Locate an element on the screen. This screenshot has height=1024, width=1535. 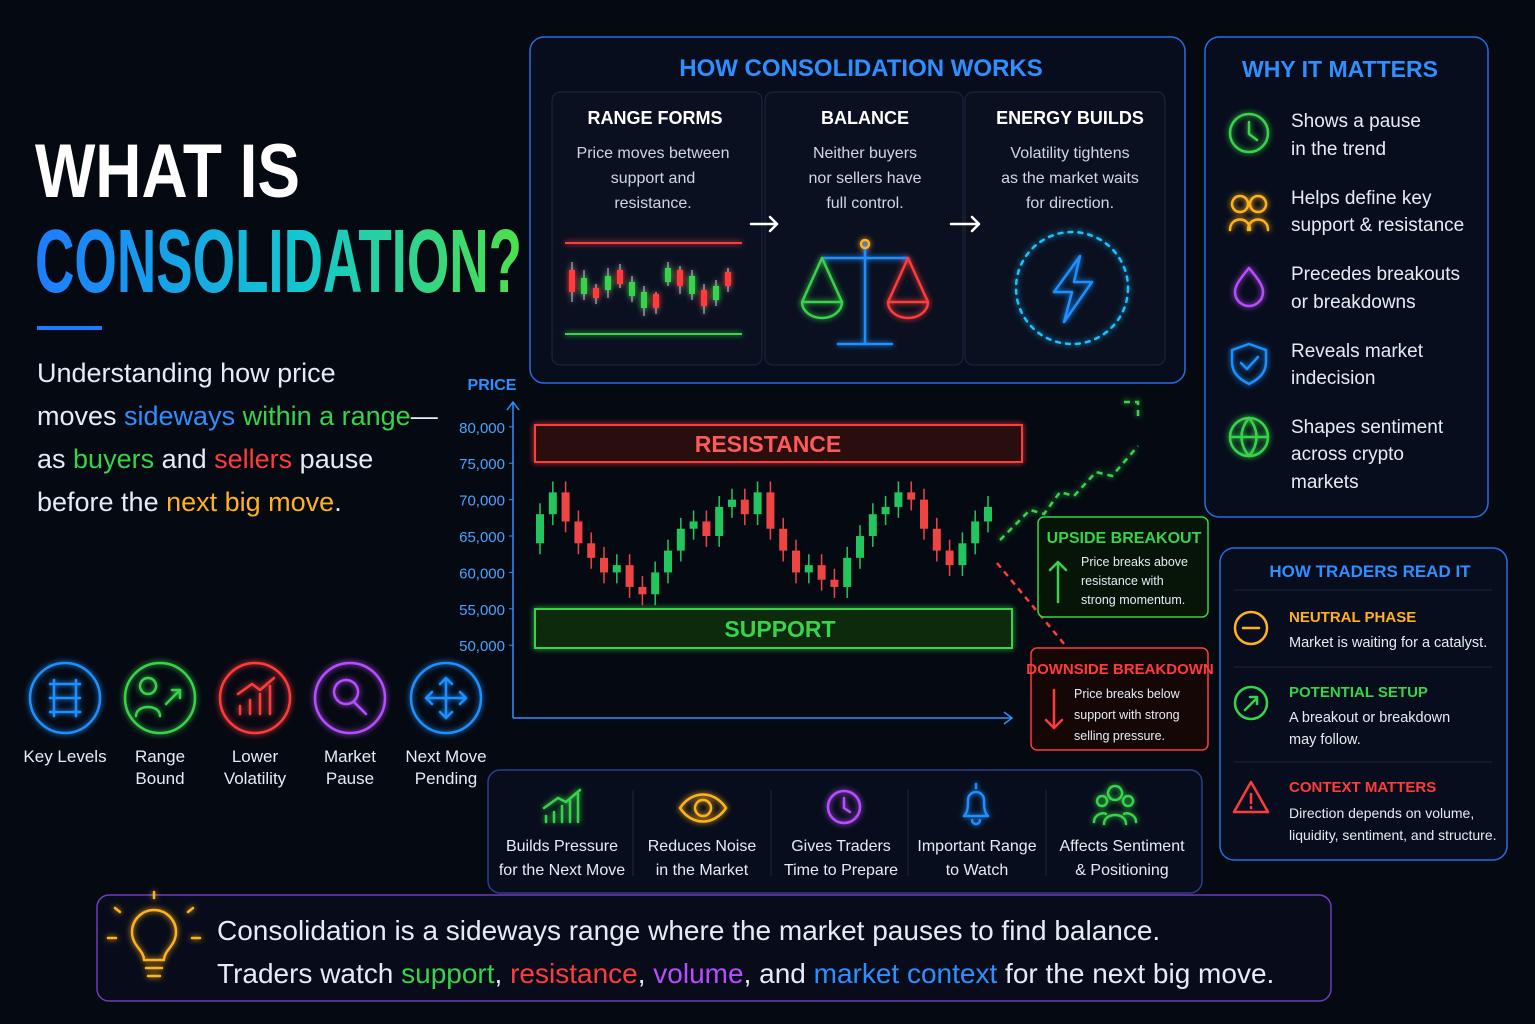
intro-line: as buyers and sellers pause is located at coordinates (205, 459).